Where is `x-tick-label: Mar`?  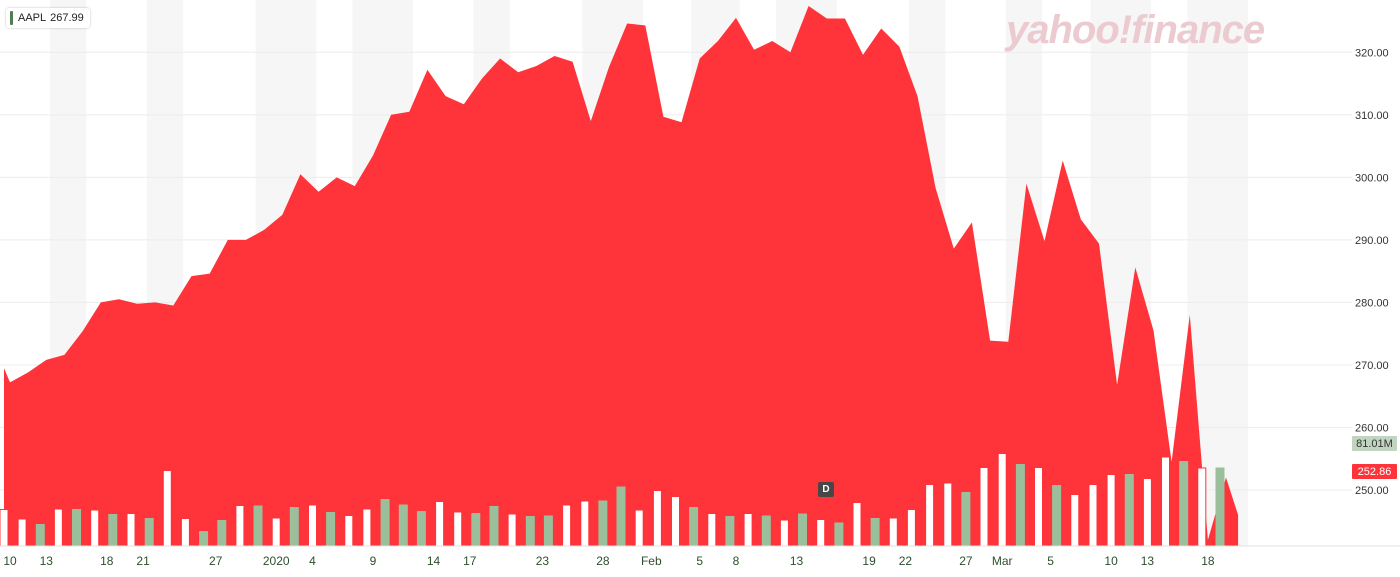 x-tick-label: Mar is located at coordinates (1002, 561).